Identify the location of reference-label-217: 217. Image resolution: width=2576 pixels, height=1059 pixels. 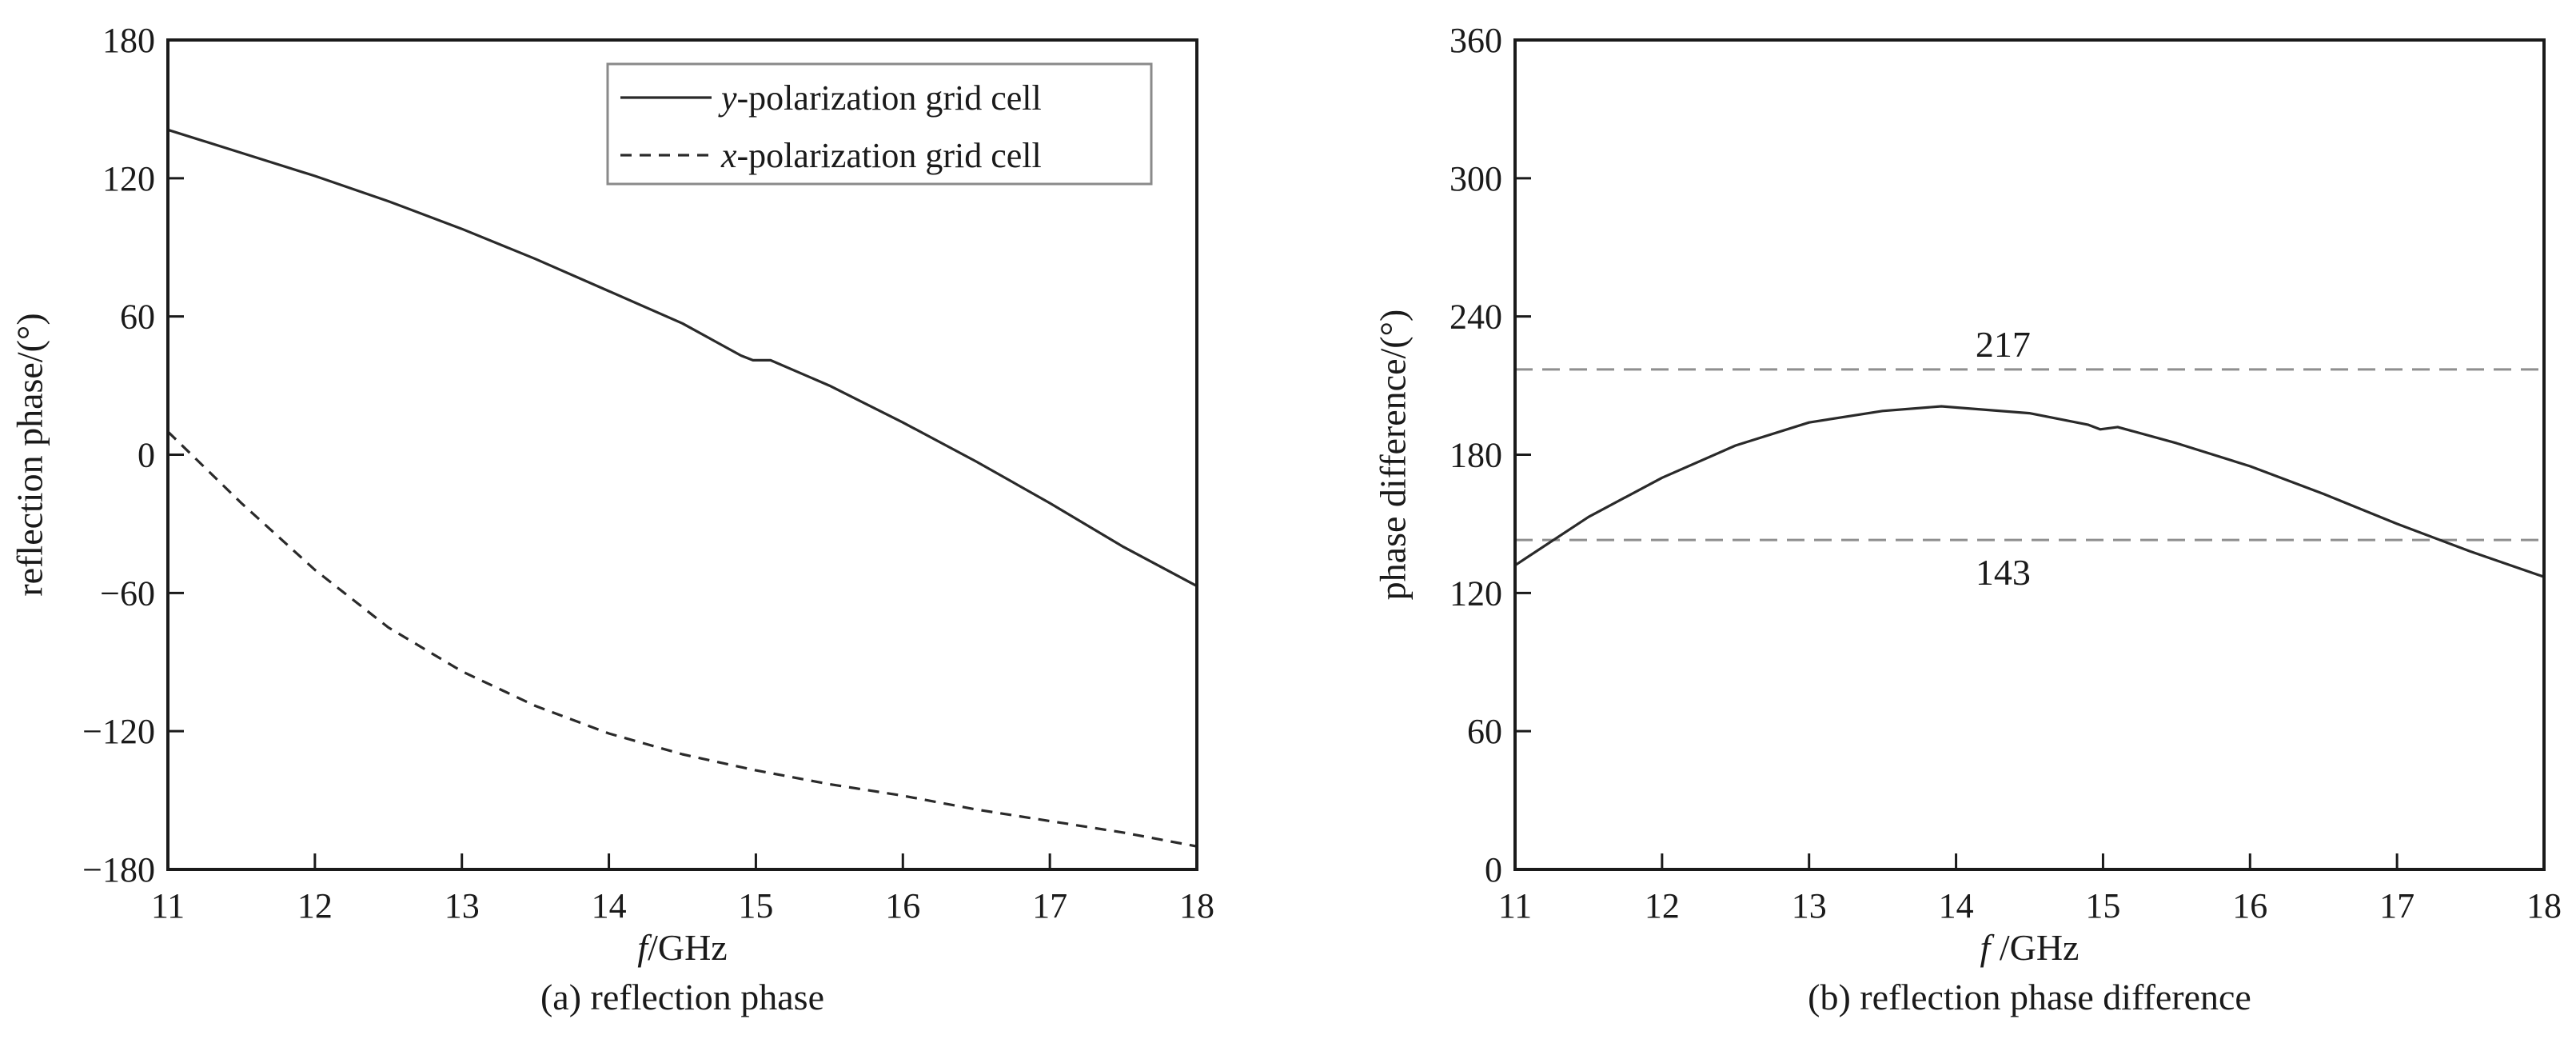
(2003, 344).